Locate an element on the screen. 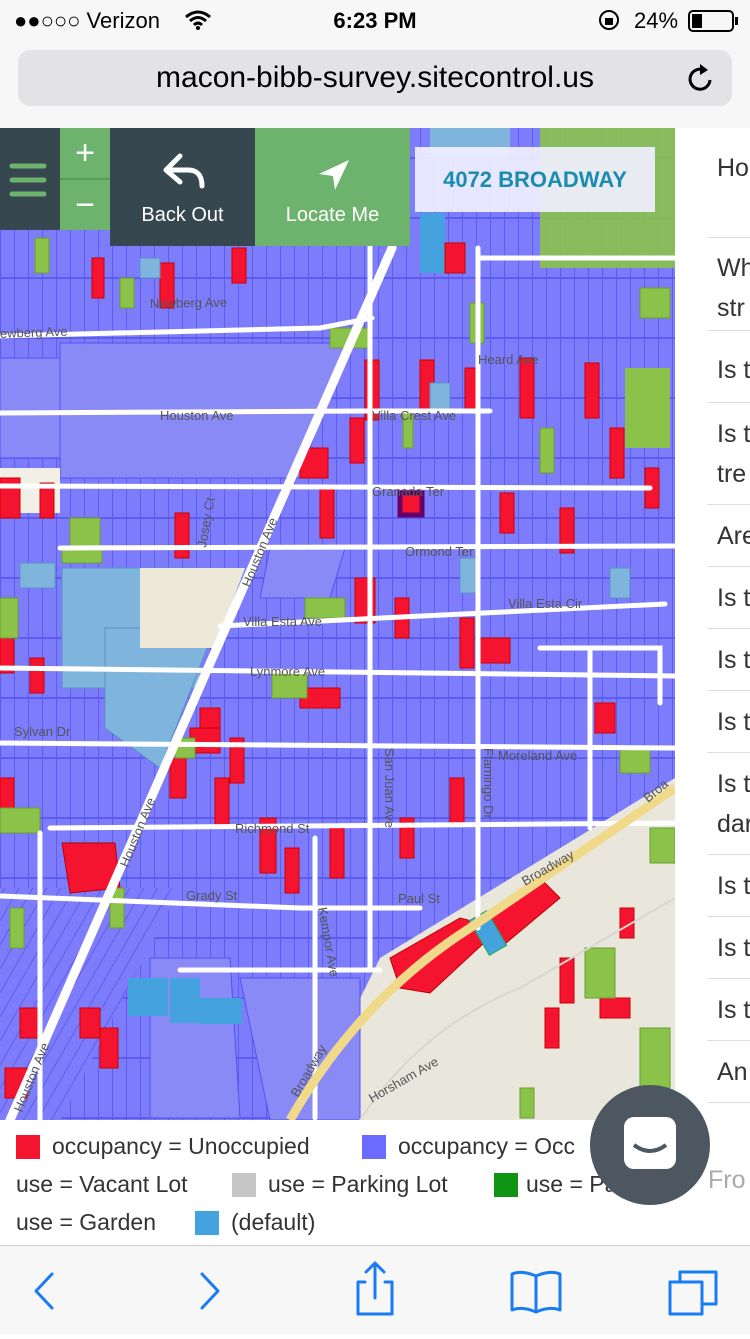  locate-me-button: Locate Me is located at coordinates (332, 187).